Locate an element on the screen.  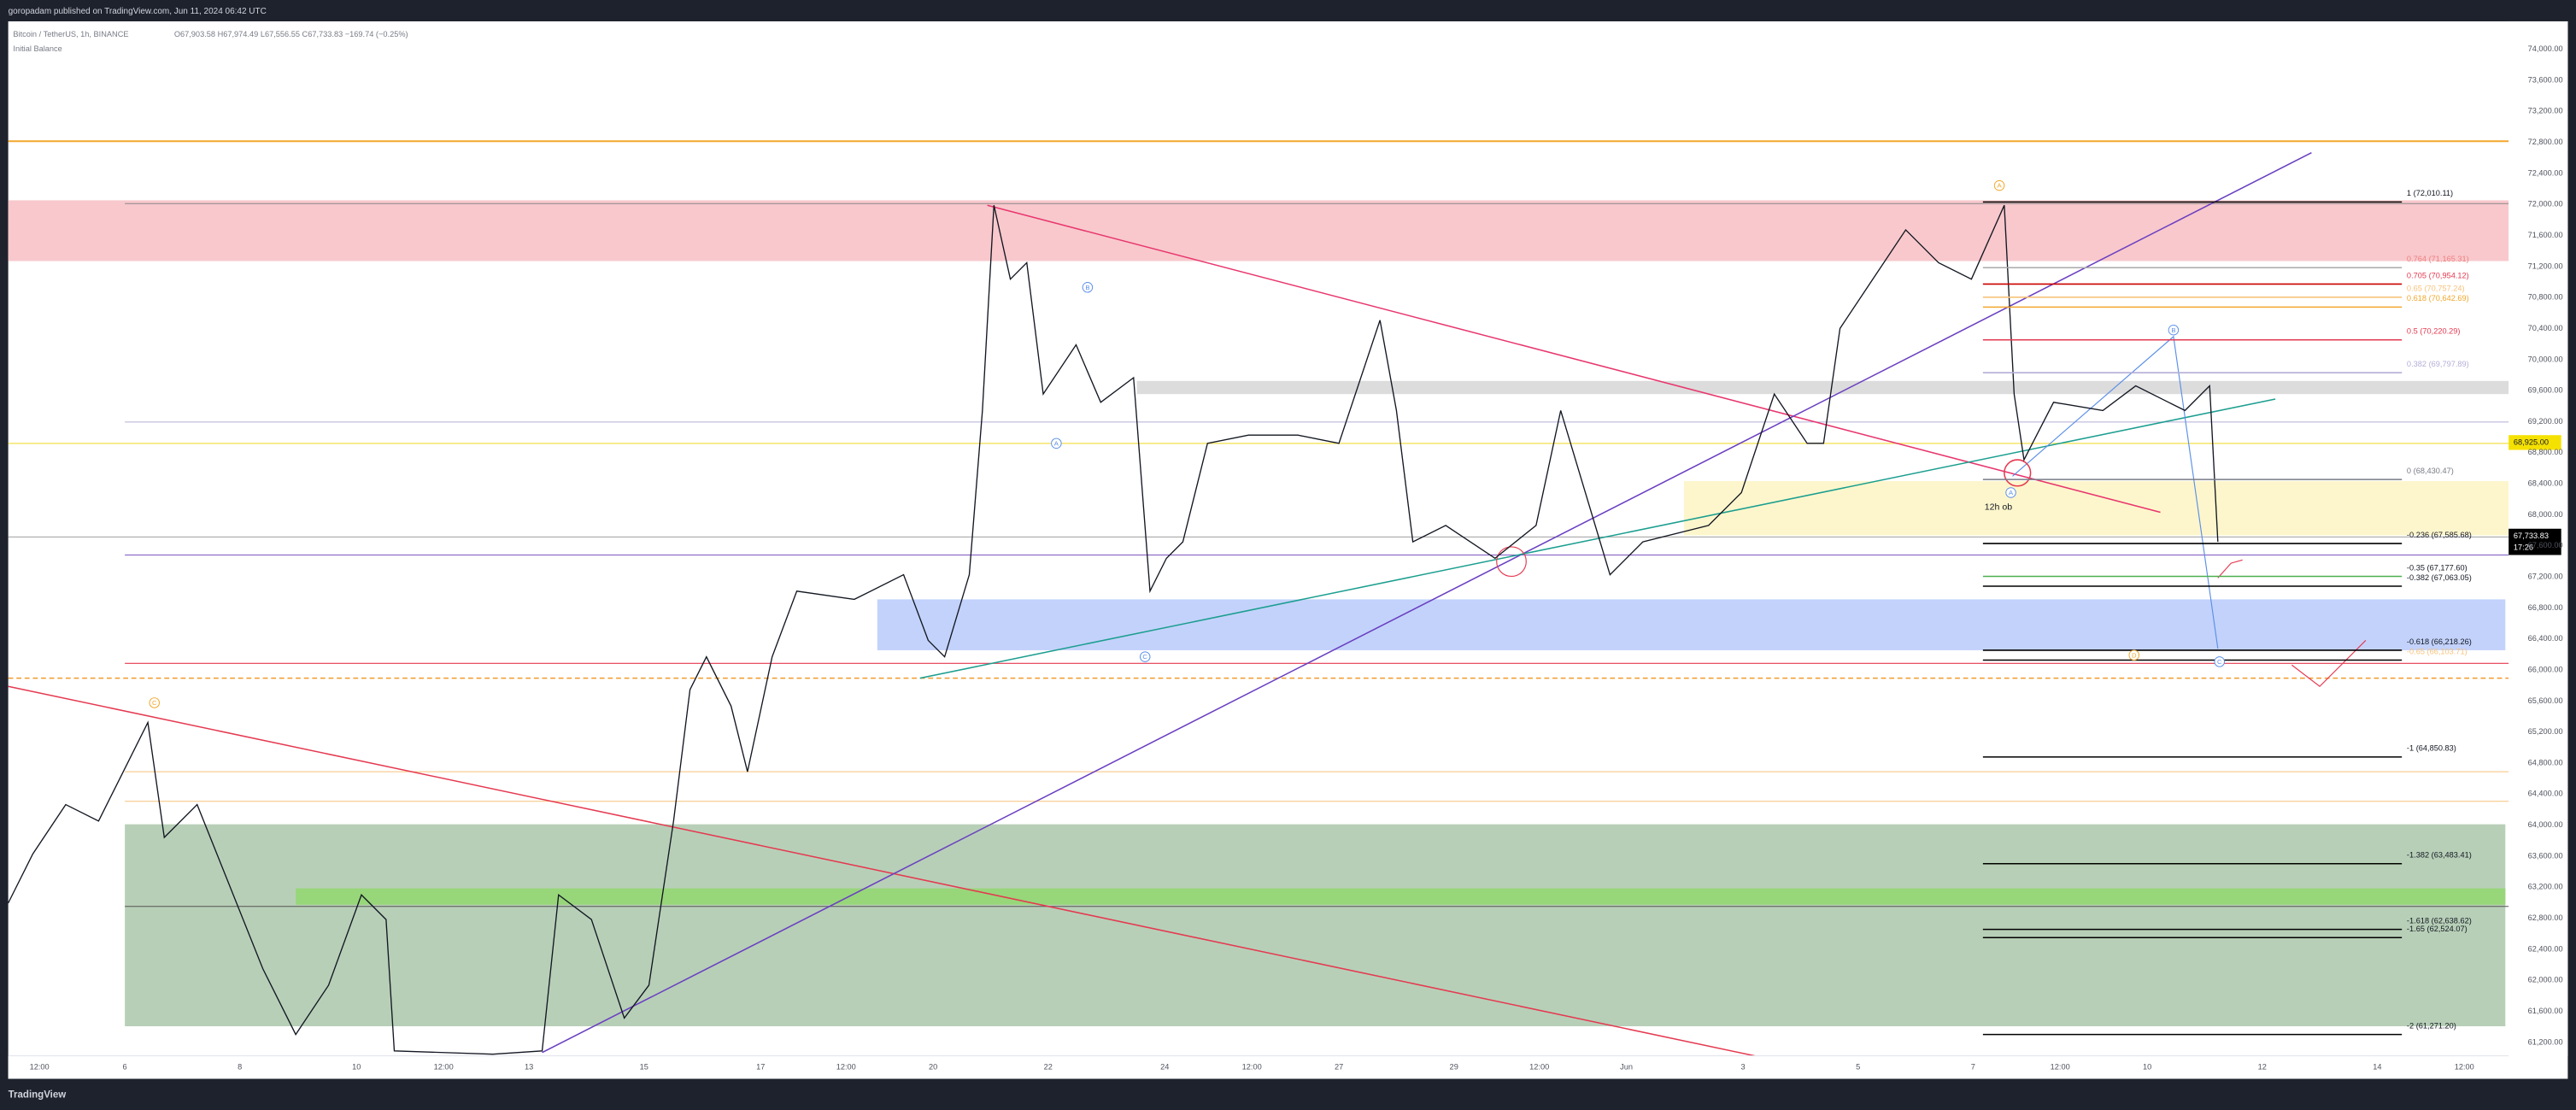
price-label: 68,400.00 is located at coordinates (2545, 484).